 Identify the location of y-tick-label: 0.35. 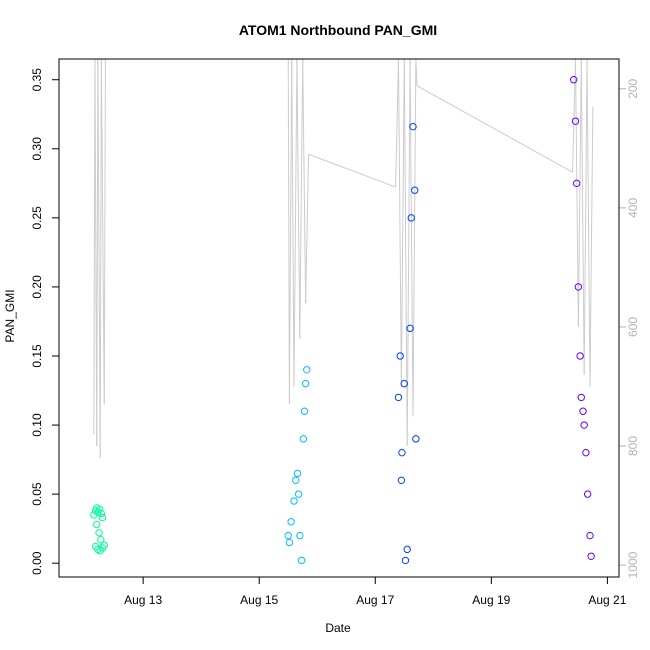
(37, 80).